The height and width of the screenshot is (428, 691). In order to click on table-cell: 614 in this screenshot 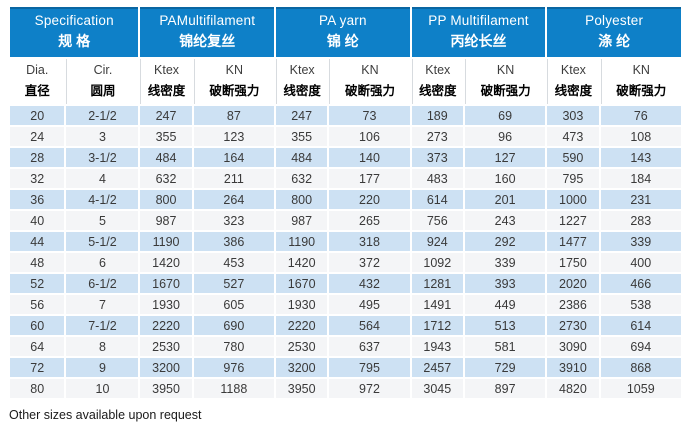, I will do `click(640, 325)`.